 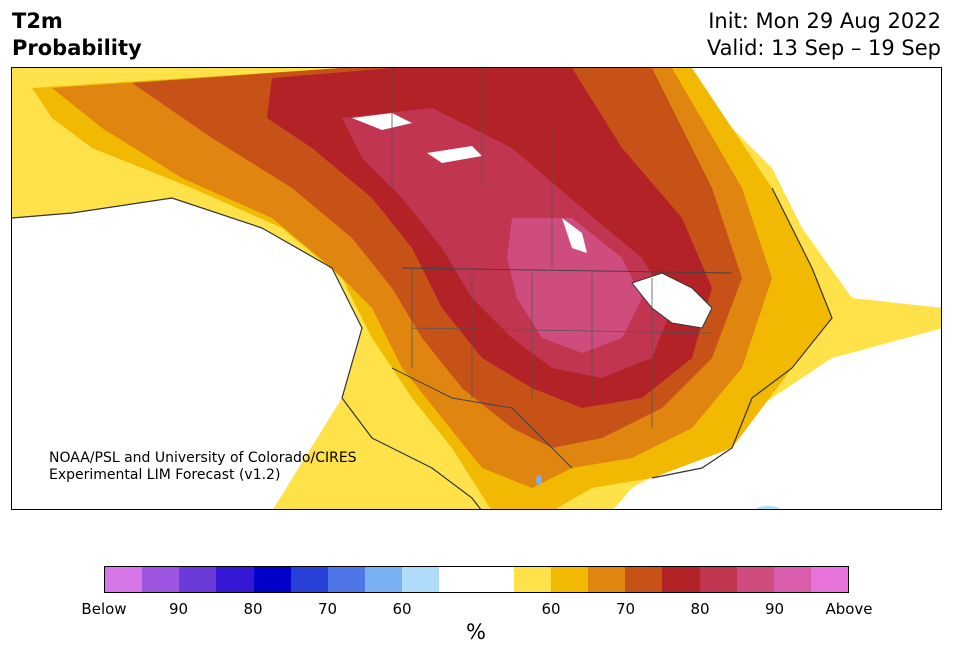 What do you see at coordinates (742, 333) in the screenshot?
I see `atlantic-coastline` at bounding box center [742, 333].